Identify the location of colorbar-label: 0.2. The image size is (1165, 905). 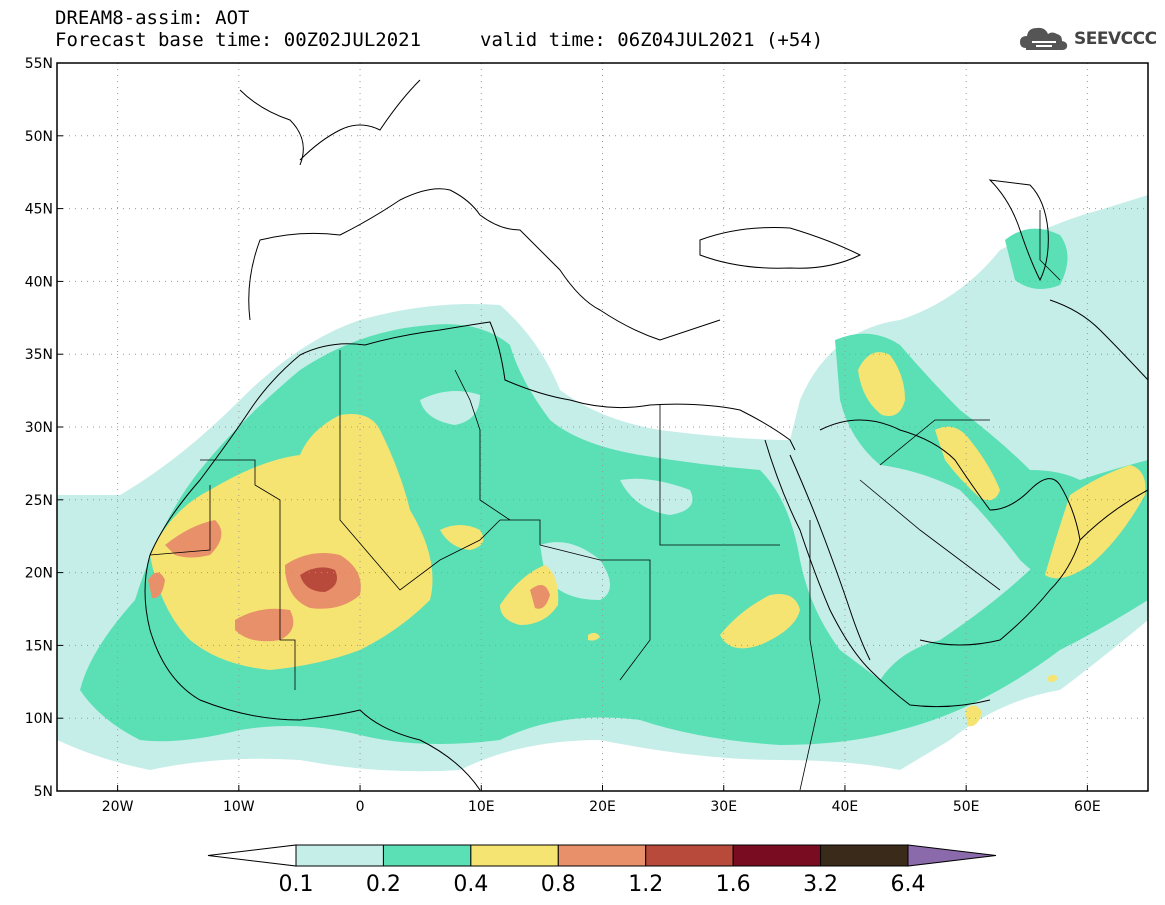
(383, 884).